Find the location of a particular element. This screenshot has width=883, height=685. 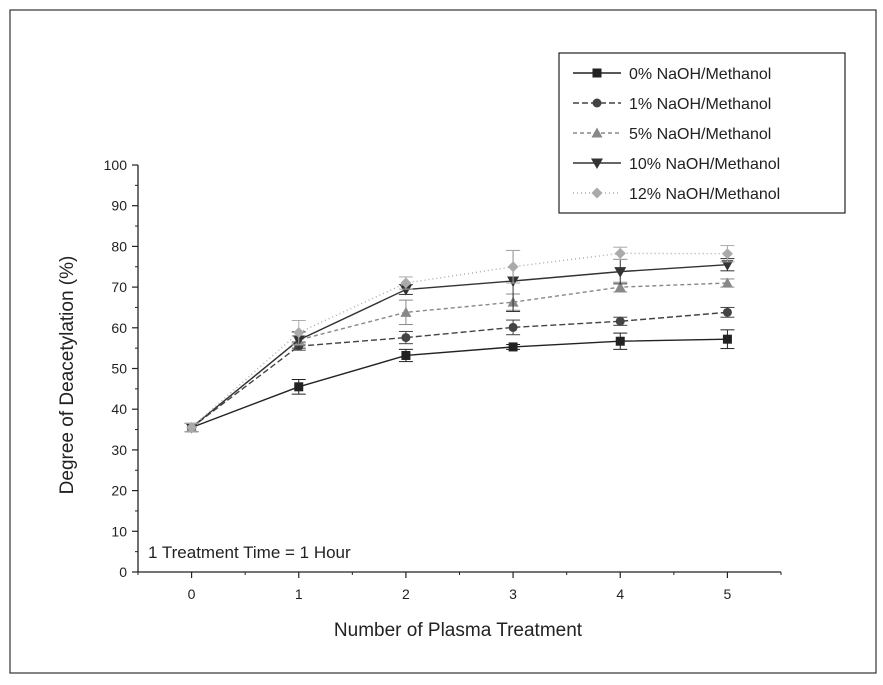

annotation-text: 1 Treatment Time = 1 Hour is located at coordinates (249, 552).